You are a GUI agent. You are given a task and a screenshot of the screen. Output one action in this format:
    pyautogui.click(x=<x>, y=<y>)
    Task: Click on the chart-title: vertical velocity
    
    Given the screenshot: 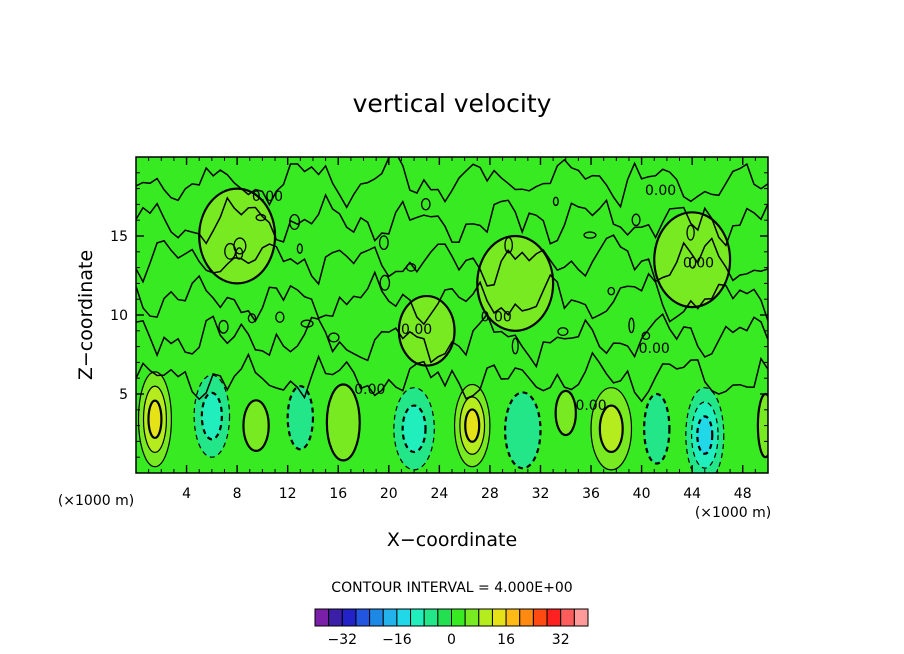 What is the action you would take?
    pyautogui.click(x=452, y=103)
    